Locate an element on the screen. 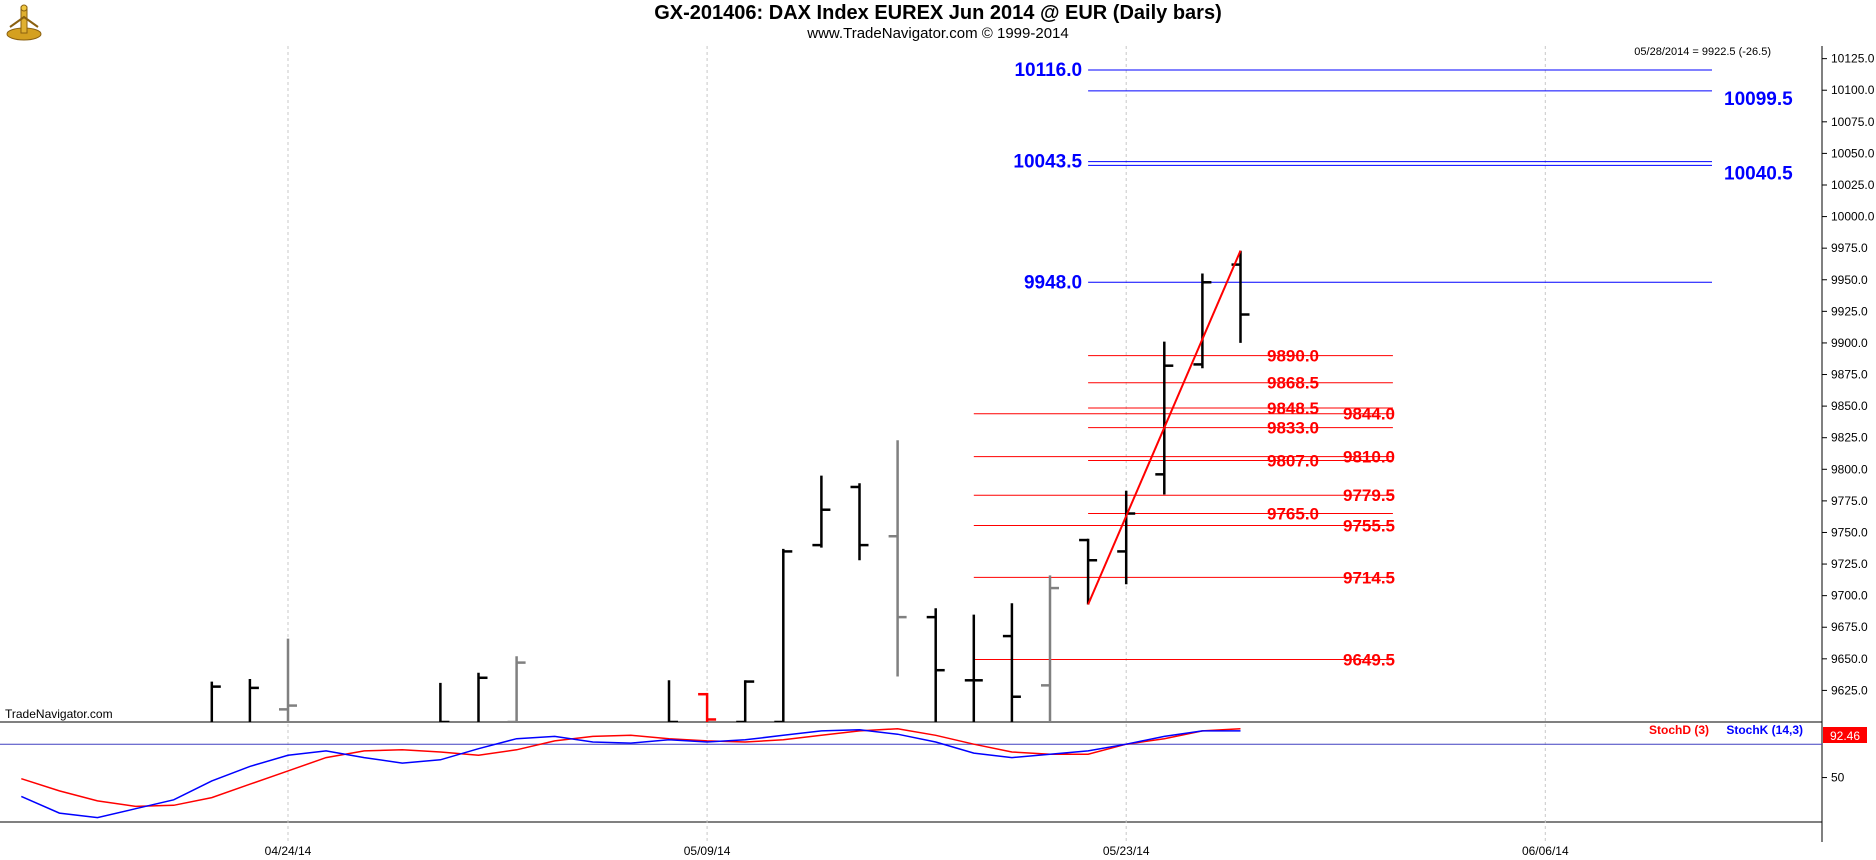 The image size is (1876, 860). price-tick-label: 9875.0 is located at coordinates (1849, 375).